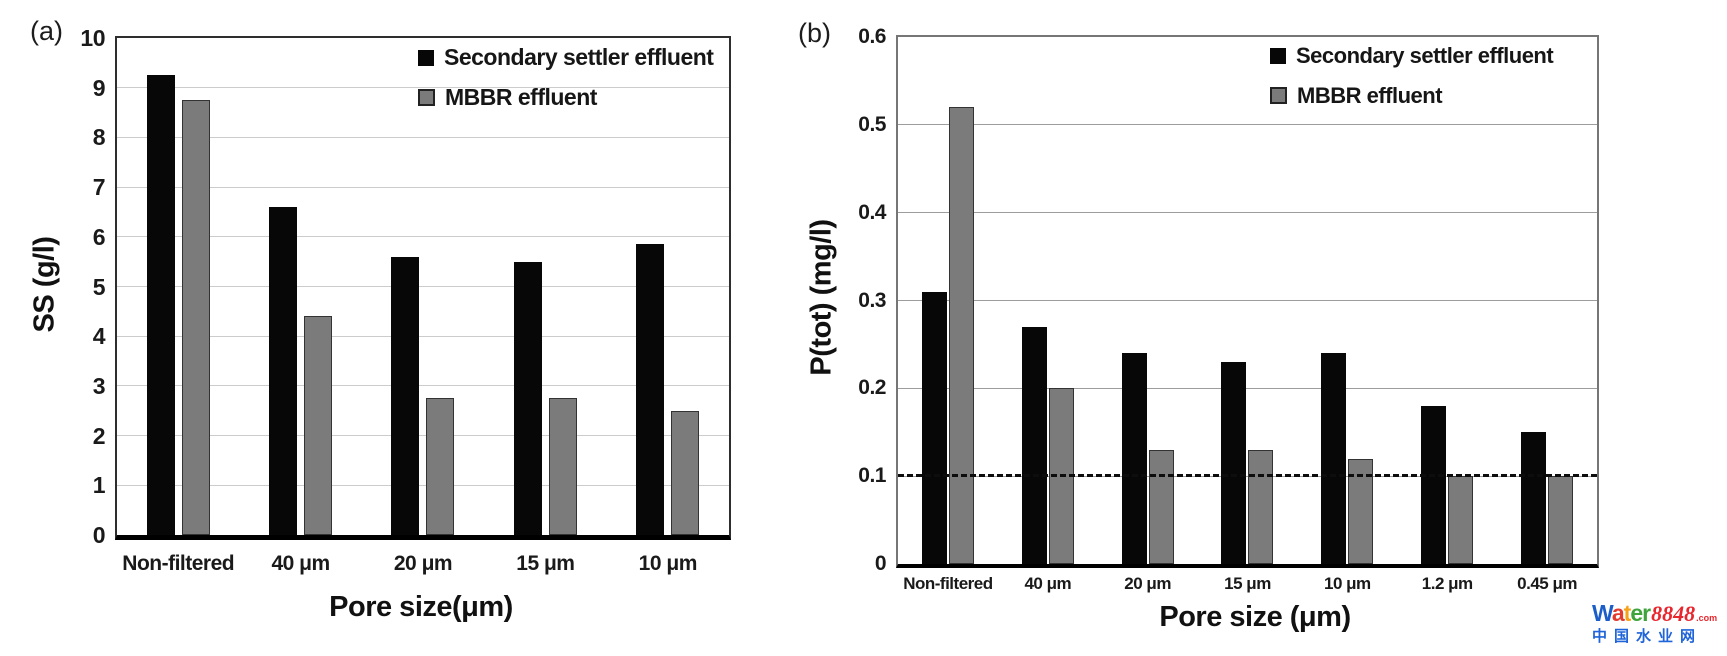 The height and width of the screenshot is (656, 1727). What do you see at coordinates (872, 36) in the screenshot?
I see `y-tick-label: 0.6` at bounding box center [872, 36].